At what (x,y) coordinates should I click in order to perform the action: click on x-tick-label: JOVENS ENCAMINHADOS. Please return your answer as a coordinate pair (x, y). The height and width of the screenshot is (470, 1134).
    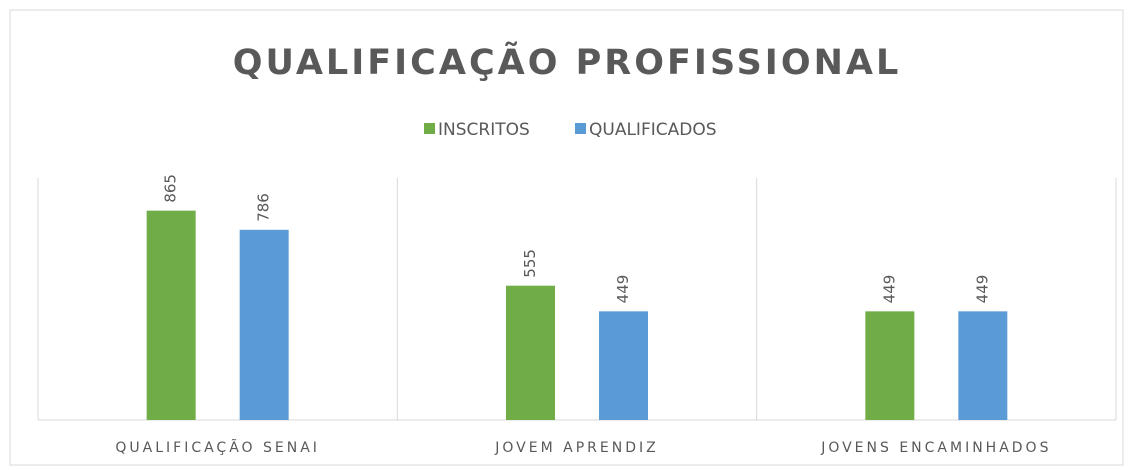
    Looking at the image, I should click on (935, 448).